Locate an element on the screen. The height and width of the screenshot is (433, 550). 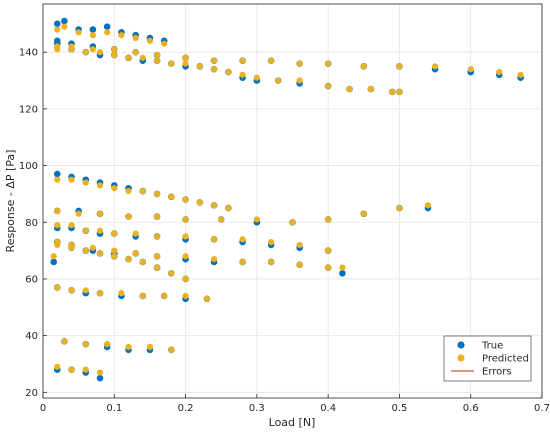
y-tick-label: 60 is located at coordinates (31, 279).